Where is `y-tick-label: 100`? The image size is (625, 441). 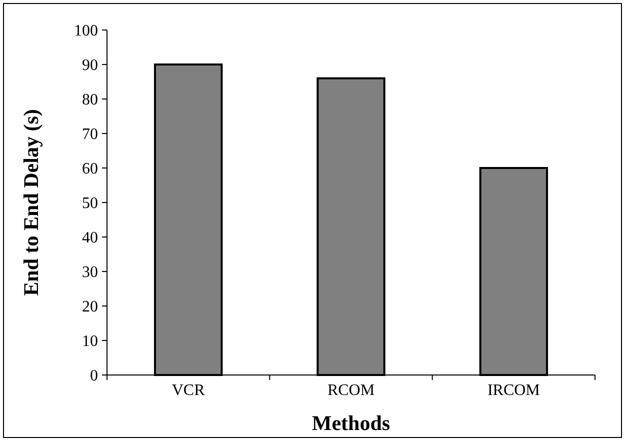
y-tick-label: 100 is located at coordinates (86, 31).